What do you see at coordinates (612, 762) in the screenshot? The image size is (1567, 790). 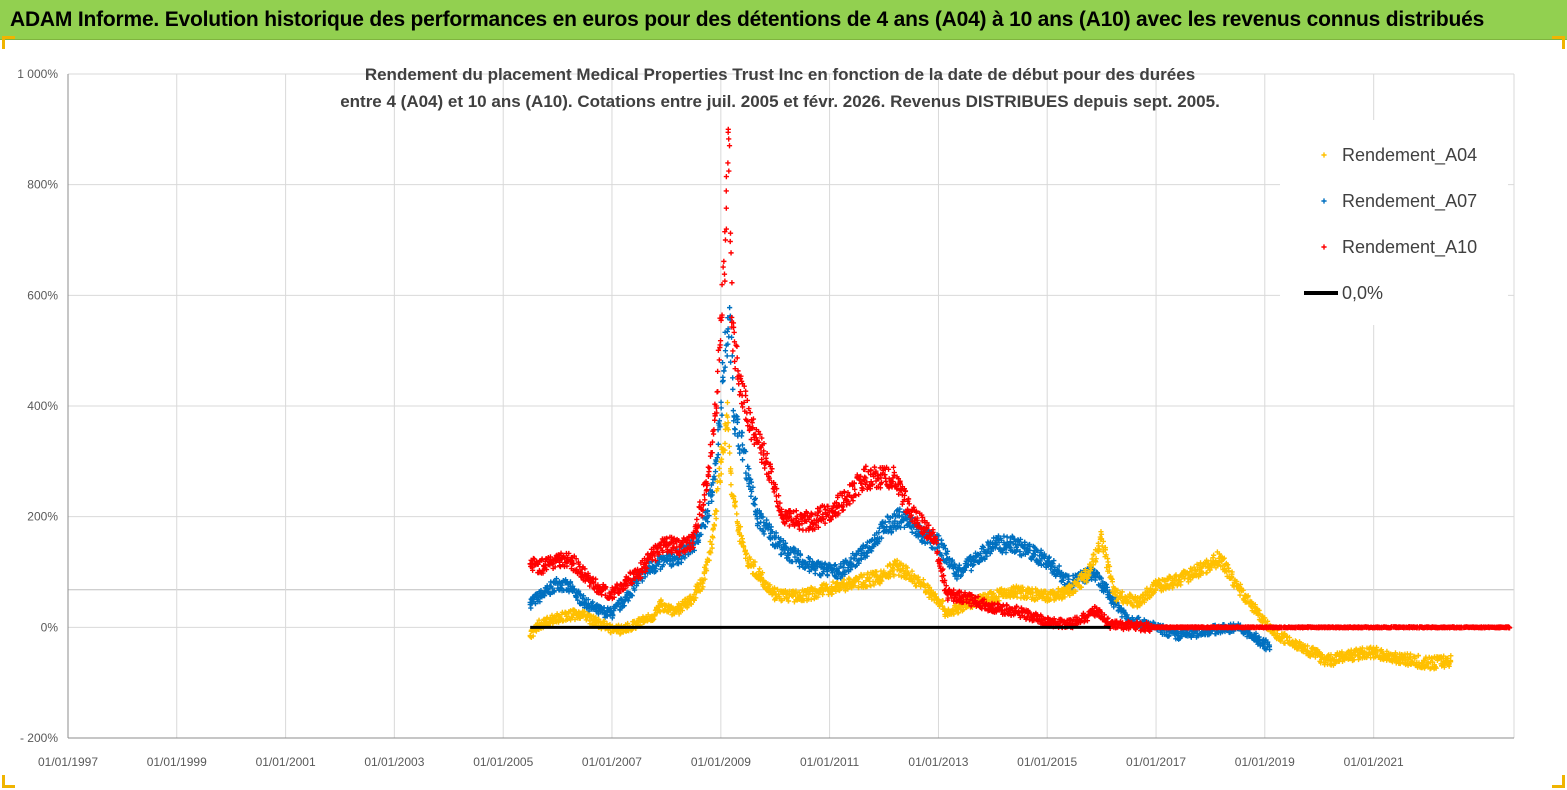 I see `x-tick-label: 01/01/2007` at bounding box center [612, 762].